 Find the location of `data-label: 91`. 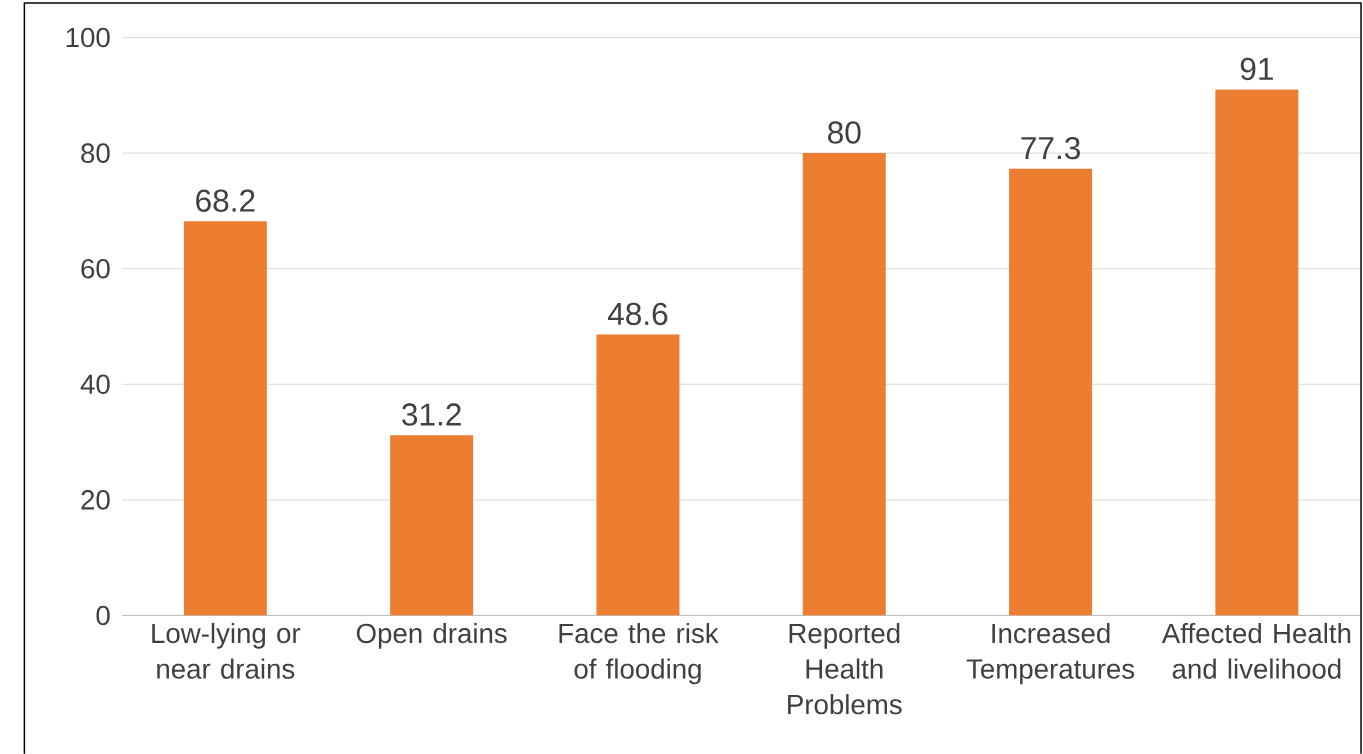

data-label: 91 is located at coordinates (1256, 69).